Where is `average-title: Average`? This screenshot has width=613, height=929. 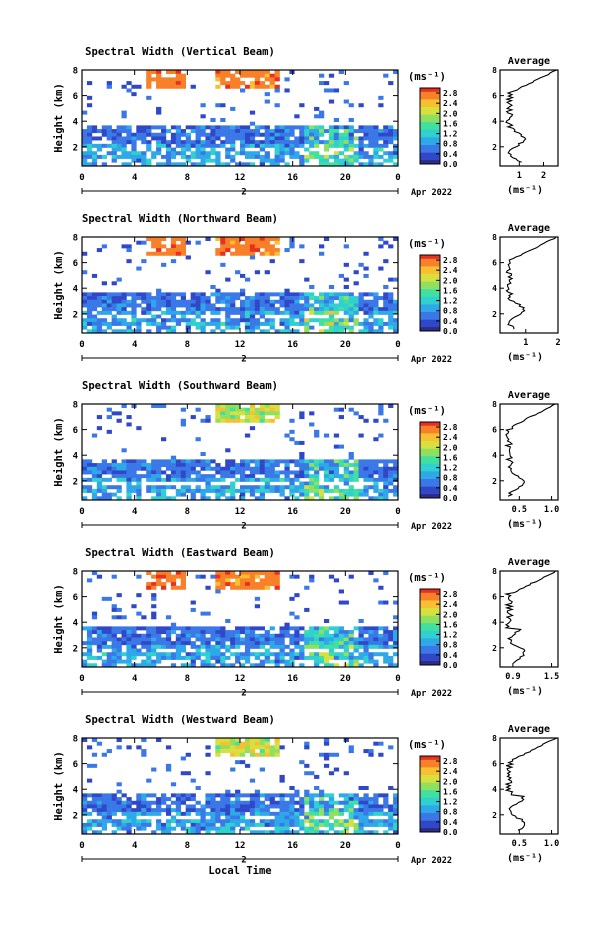 average-title: Average is located at coordinates (529, 562).